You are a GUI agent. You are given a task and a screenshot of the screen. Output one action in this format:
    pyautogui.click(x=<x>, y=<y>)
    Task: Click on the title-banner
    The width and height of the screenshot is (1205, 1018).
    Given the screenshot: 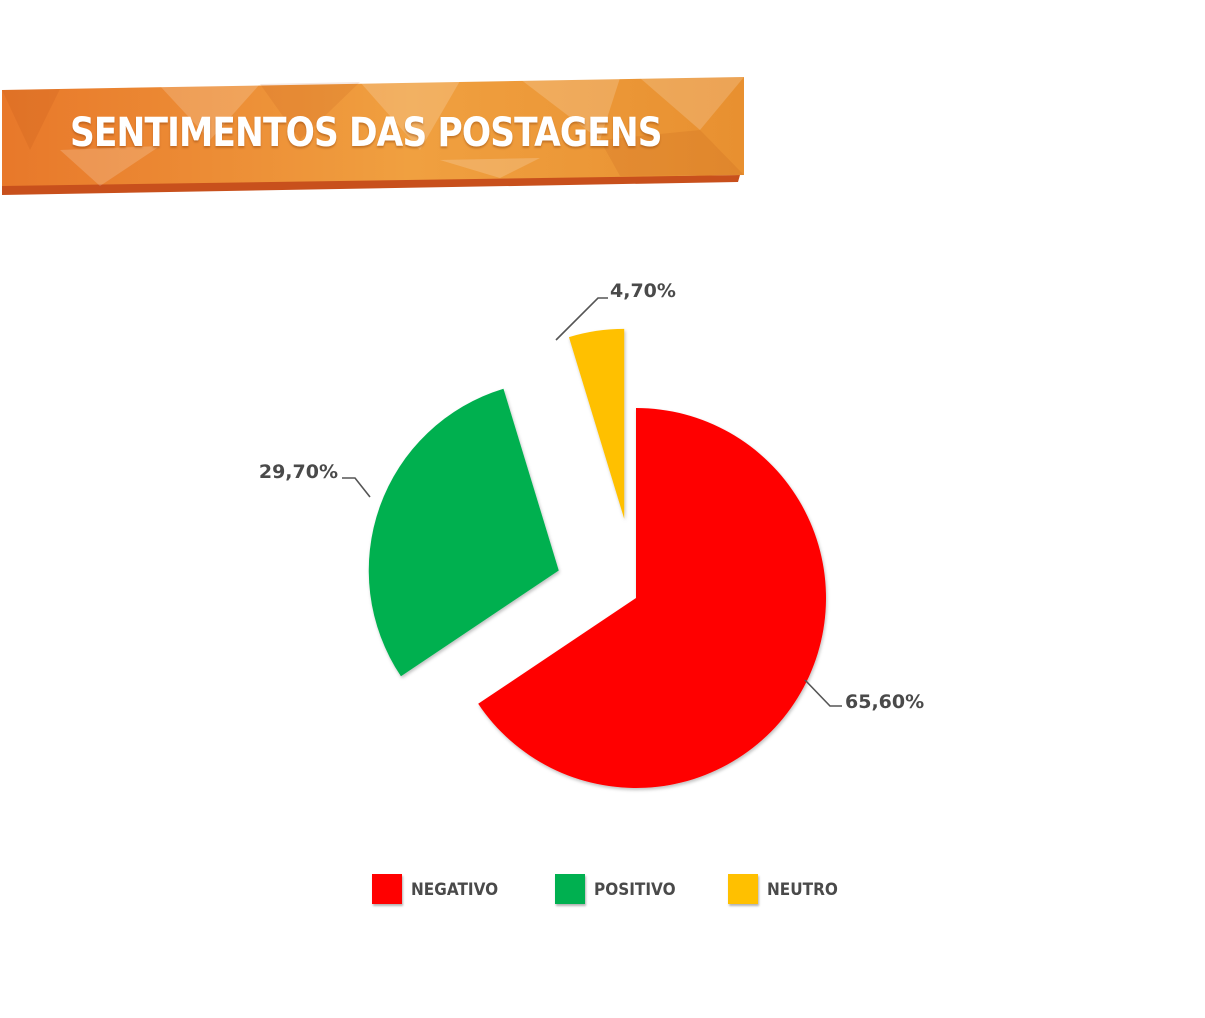 What is the action you would take?
    pyautogui.click(x=373, y=136)
    